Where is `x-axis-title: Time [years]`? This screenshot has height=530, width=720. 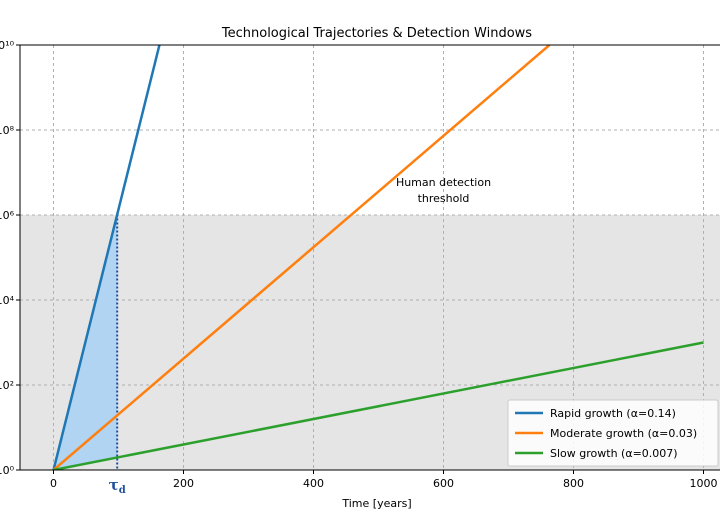 x-axis-title: Time [years] is located at coordinates (376, 503).